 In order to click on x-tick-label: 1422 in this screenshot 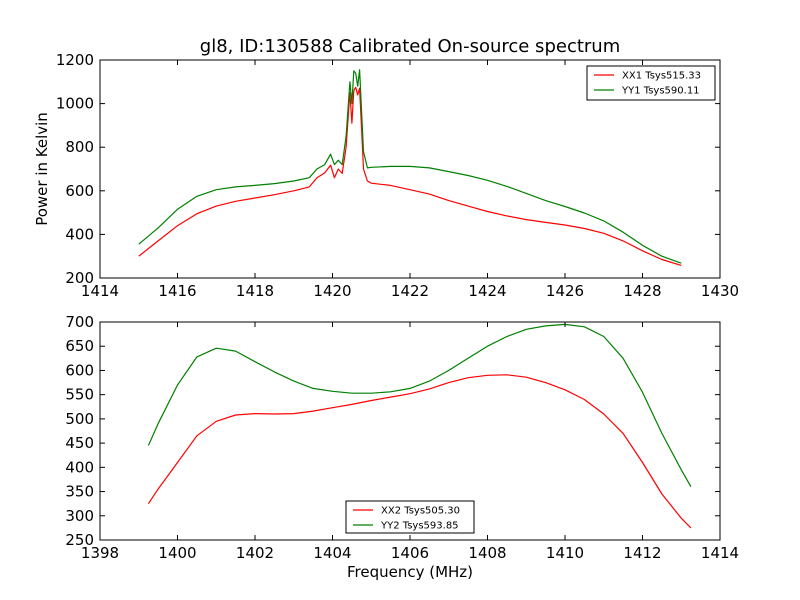, I will do `click(410, 291)`.